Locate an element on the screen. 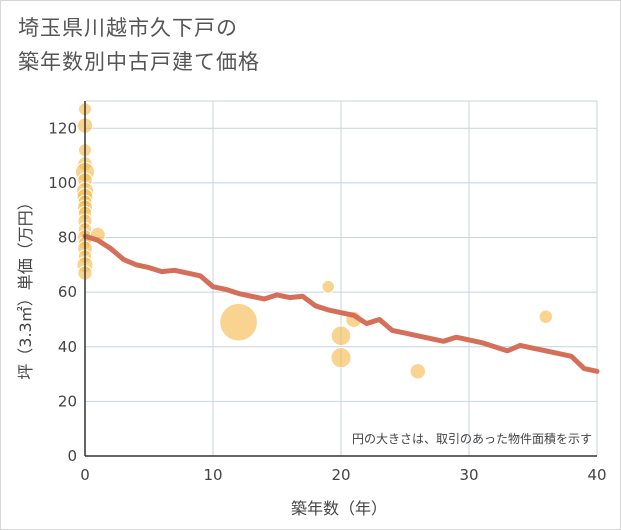  y-axis-label: 坪（3.3㎡）単価（万円） is located at coordinates (25, 286).